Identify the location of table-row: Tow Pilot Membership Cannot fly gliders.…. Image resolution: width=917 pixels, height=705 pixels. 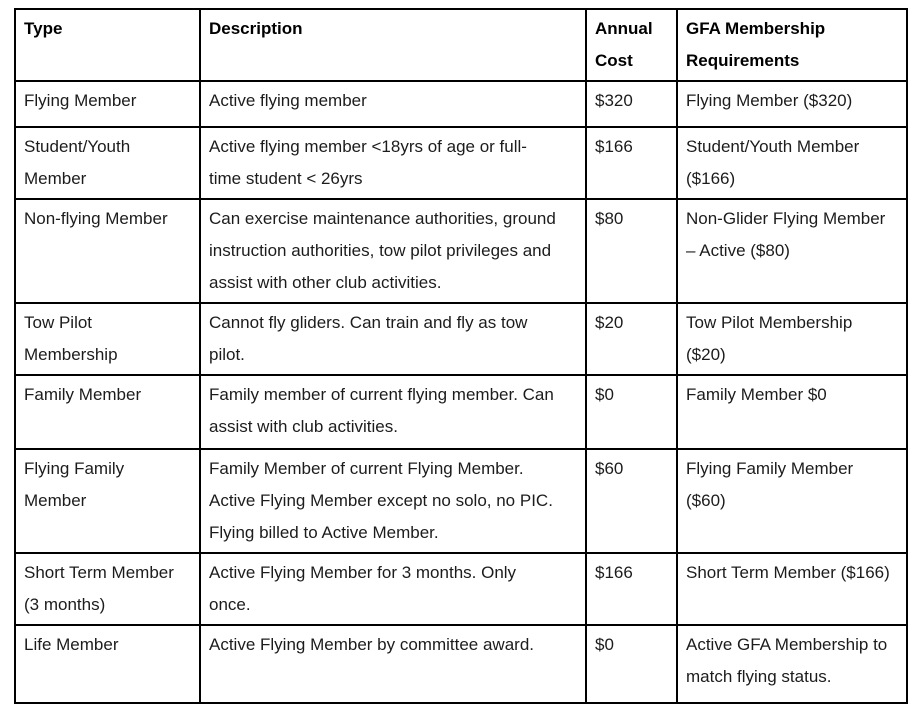
(461, 339).